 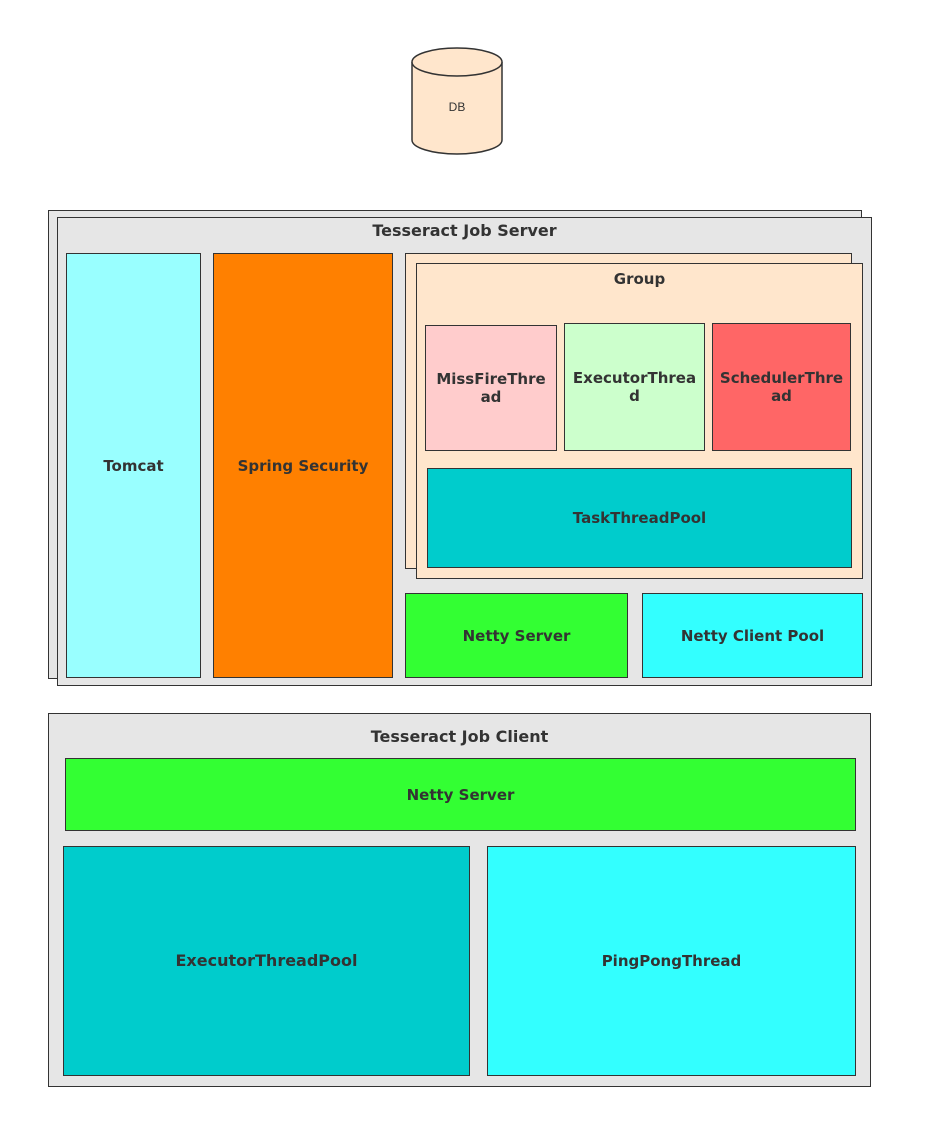 What do you see at coordinates (460, 794) in the screenshot?
I see `client-netty-server-box: Netty Server` at bounding box center [460, 794].